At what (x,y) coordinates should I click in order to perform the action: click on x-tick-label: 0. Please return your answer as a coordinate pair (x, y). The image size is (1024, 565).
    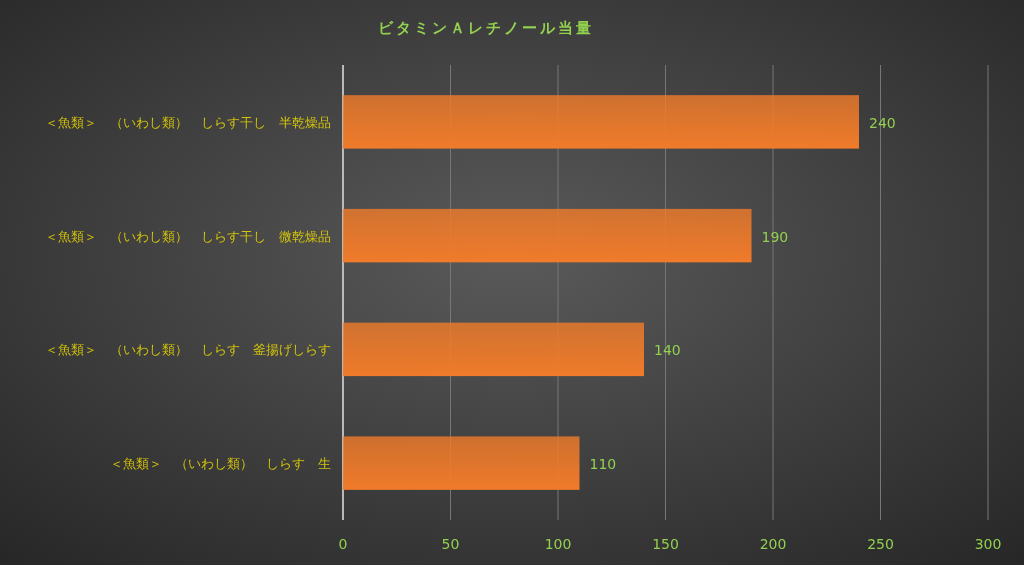
    Looking at the image, I should click on (343, 544).